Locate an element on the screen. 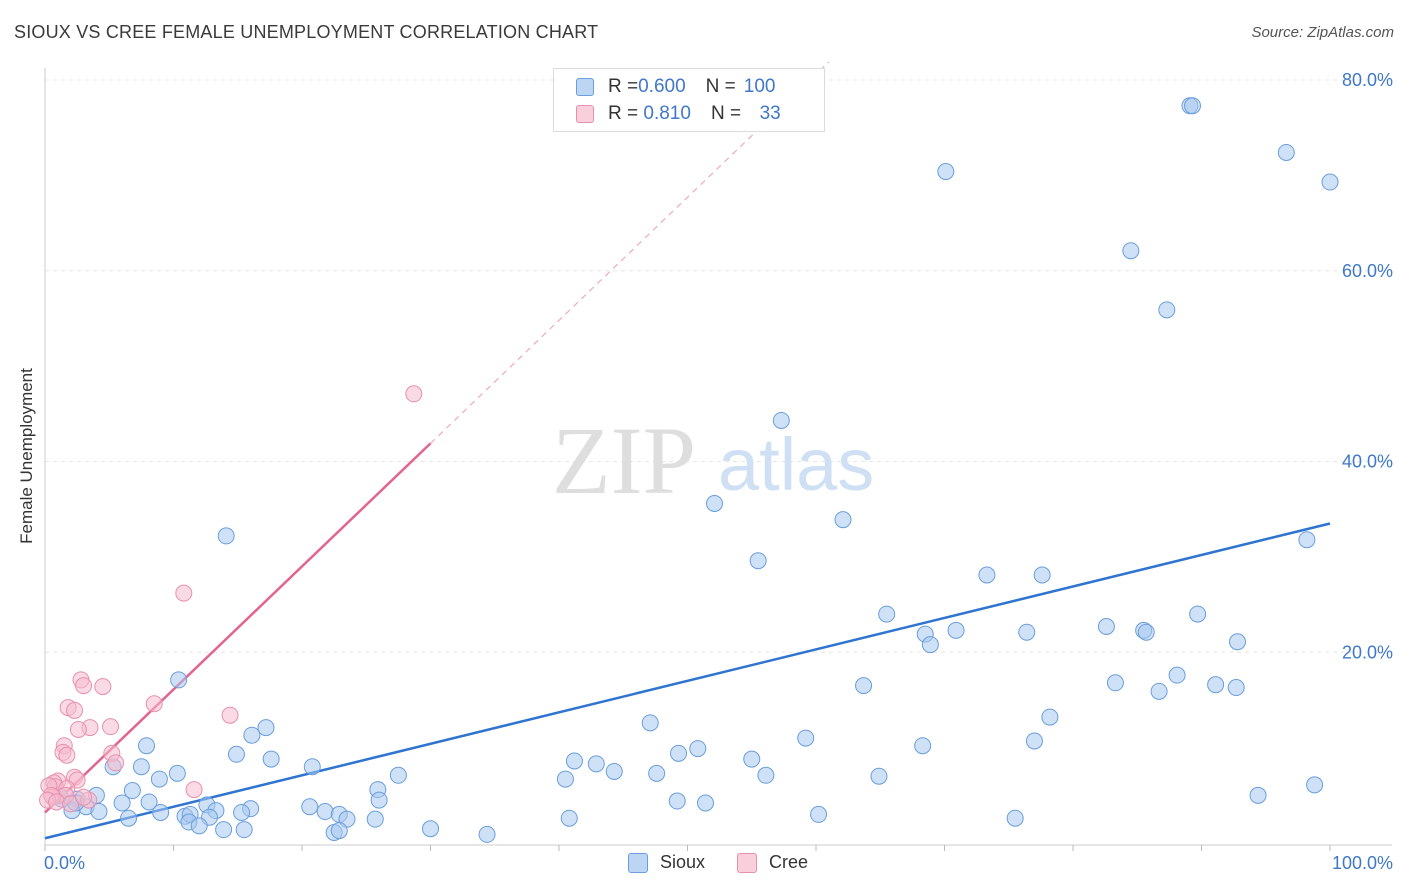 The width and height of the screenshot is (1406, 892). x-tick-label-max: 100.0% is located at coordinates (1362, 863).